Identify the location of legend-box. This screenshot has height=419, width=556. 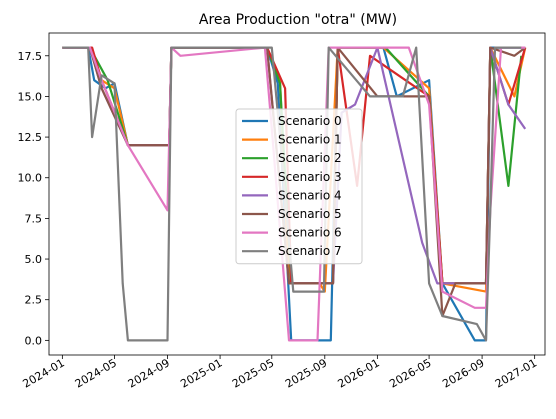
(299, 186).